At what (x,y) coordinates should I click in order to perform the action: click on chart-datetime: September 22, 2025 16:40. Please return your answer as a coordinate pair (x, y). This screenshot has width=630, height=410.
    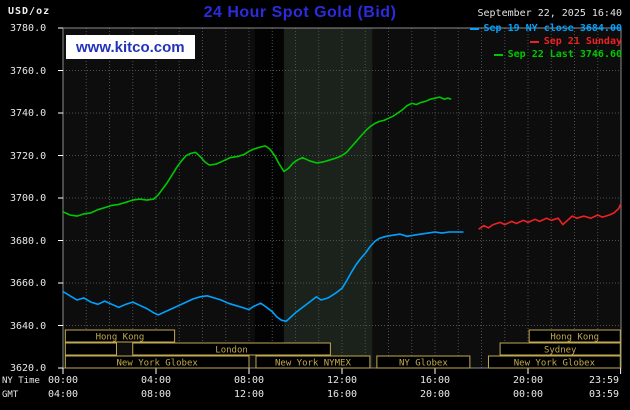
    Looking at the image, I should click on (550, 13).